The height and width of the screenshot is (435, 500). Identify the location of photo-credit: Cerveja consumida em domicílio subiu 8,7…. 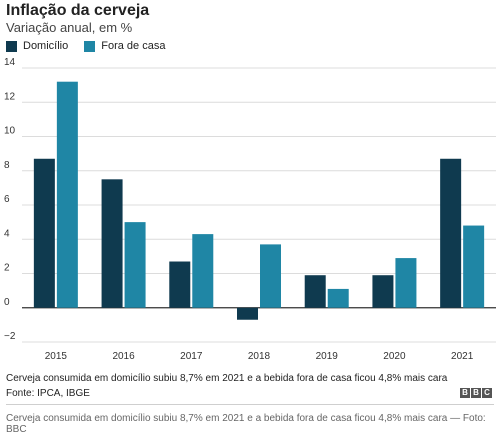
(246, 424).